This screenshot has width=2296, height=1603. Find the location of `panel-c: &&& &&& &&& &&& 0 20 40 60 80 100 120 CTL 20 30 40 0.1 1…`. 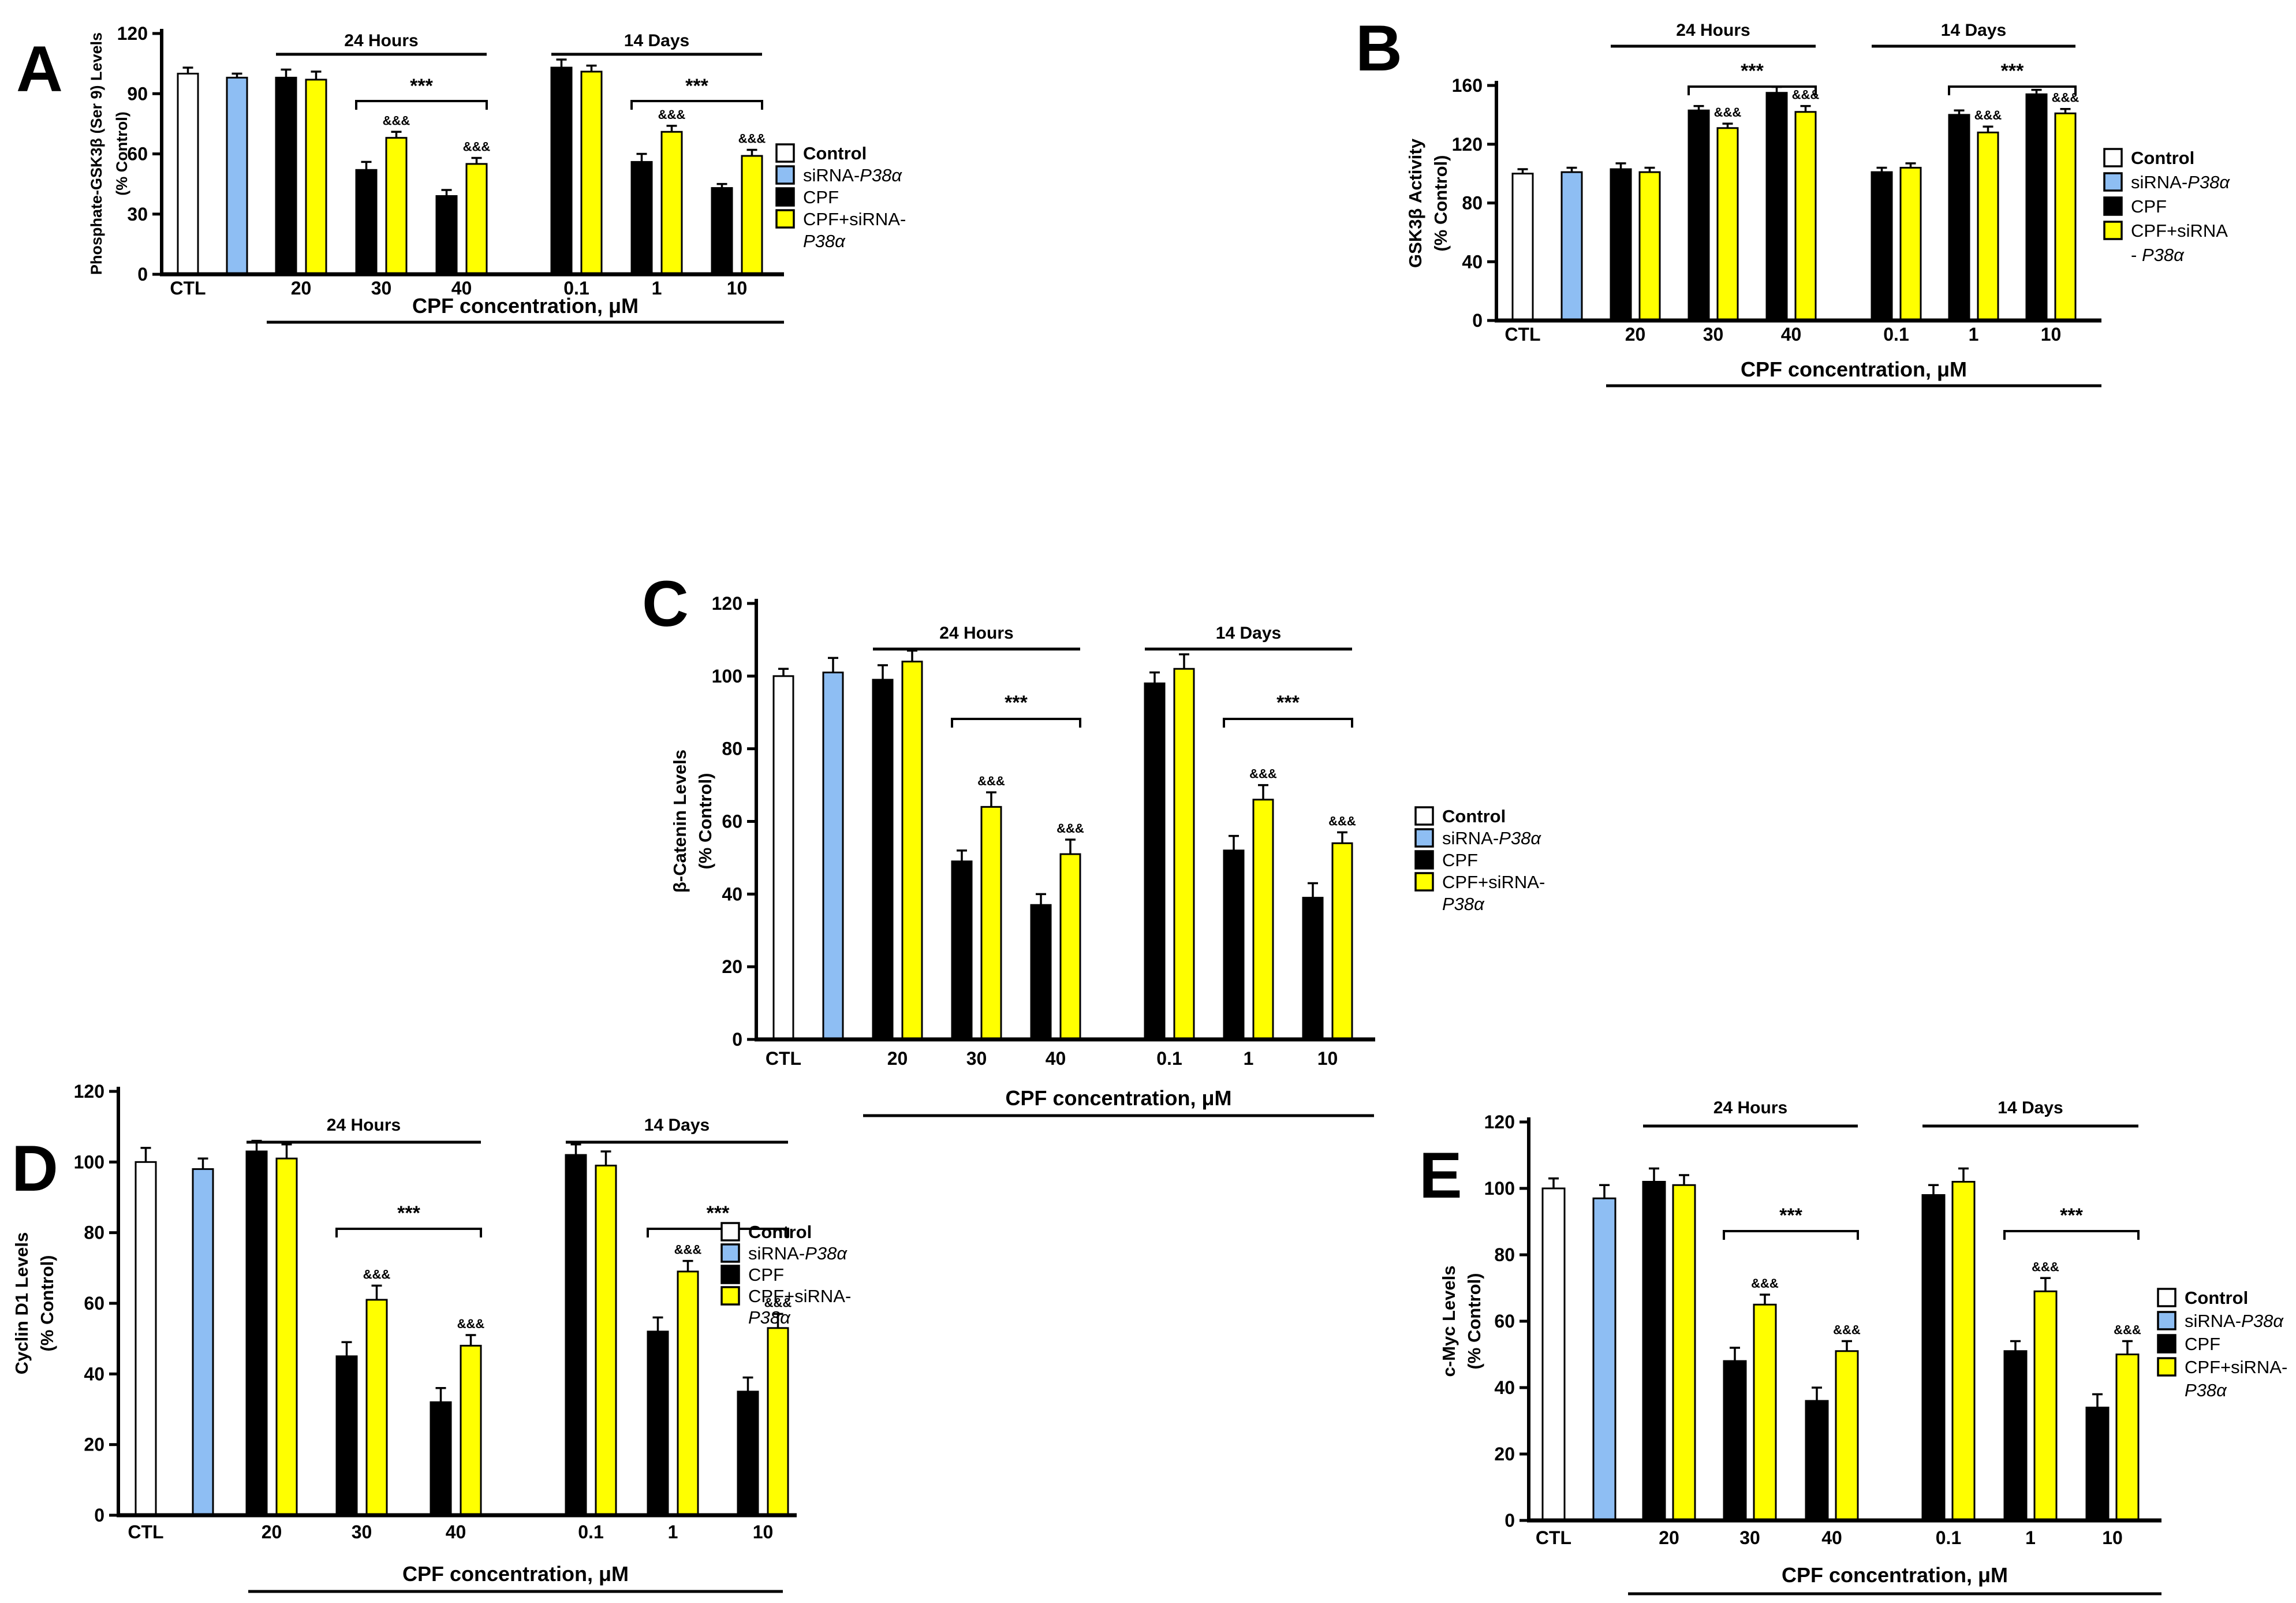

panel-c: &&& &&& &&& &&& 0 20 40 60 80 100 120 CTL 20 30 40 0.1 1… is located at coordinates (1093, 843).